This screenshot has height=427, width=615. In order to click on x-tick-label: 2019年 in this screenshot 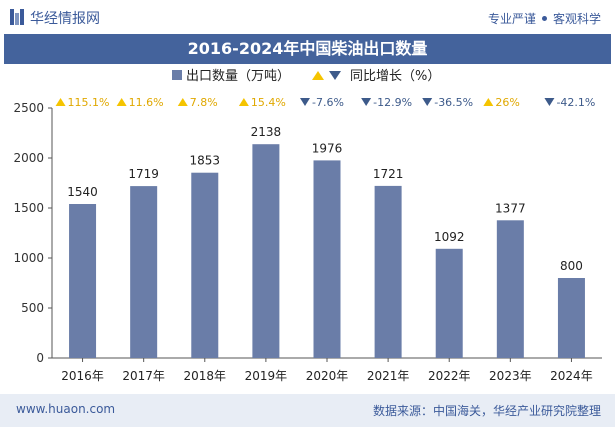, I will do `click(266, 376)`.